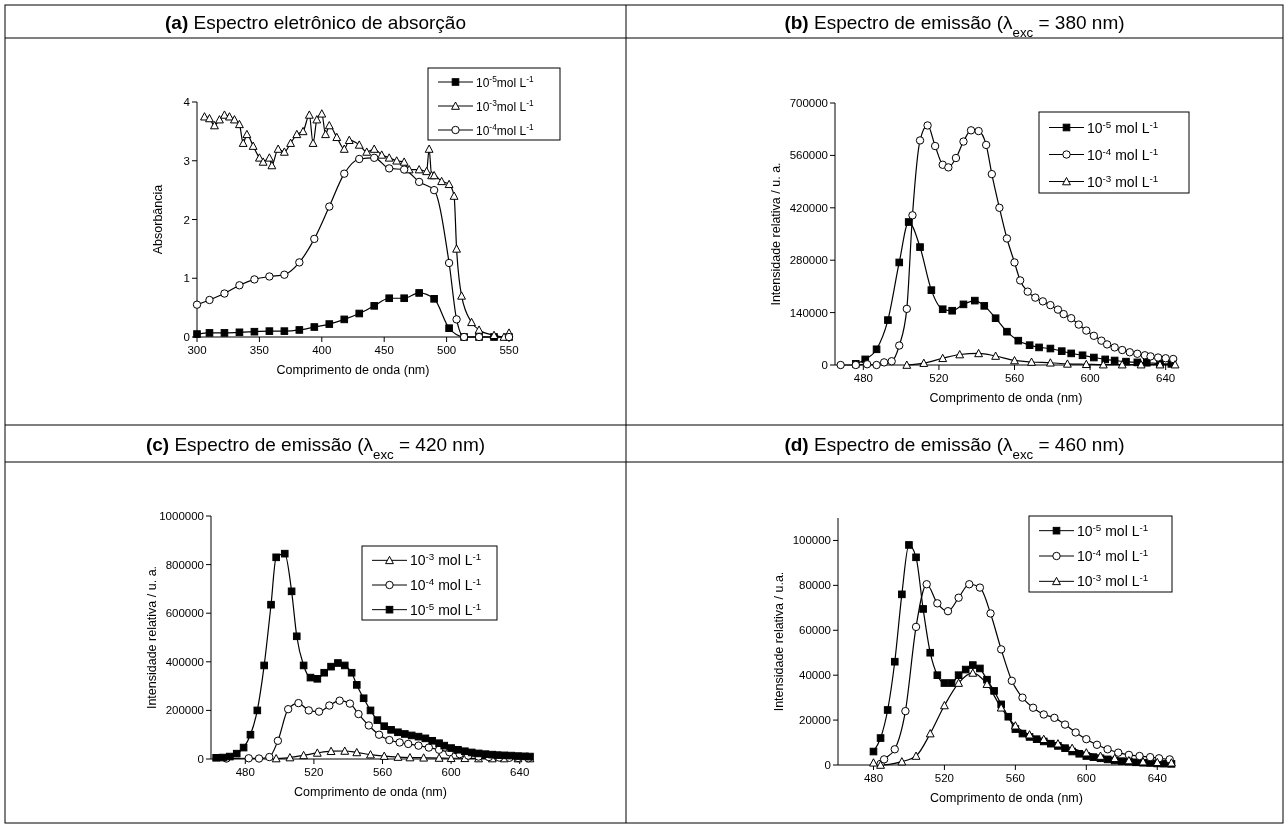 The width and height of the screenshot is (1288, 827). What do you see at coordinates (315, 447) in the screenshot?
I see `chart-title: (c) Espectro de emissão (λ$_{exc}$ = 420 nm)` at bounding box center [315, 447].